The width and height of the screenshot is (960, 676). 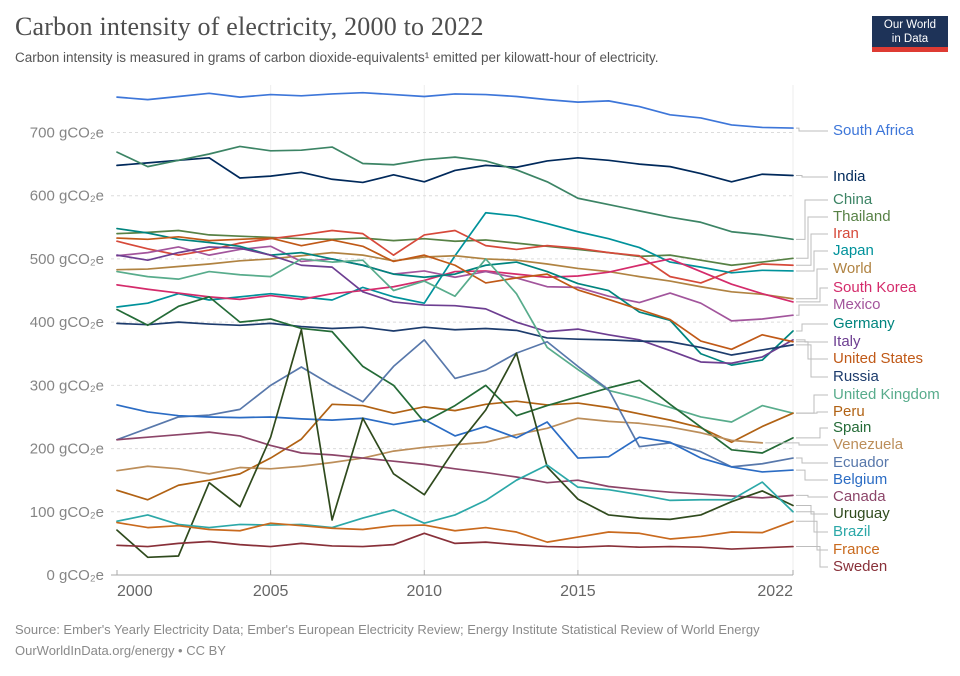 What do you see at coordinates (849, 411) in the screenshot?
I see `legend-item-peru: Peru` at bounding box center [849, 411].